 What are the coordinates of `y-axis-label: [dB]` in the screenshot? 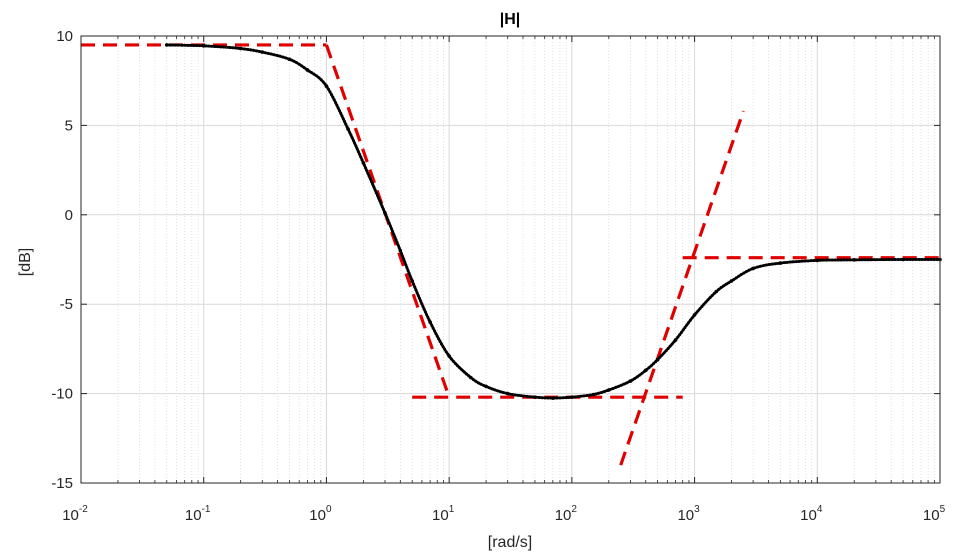 It's located at (25, 262).